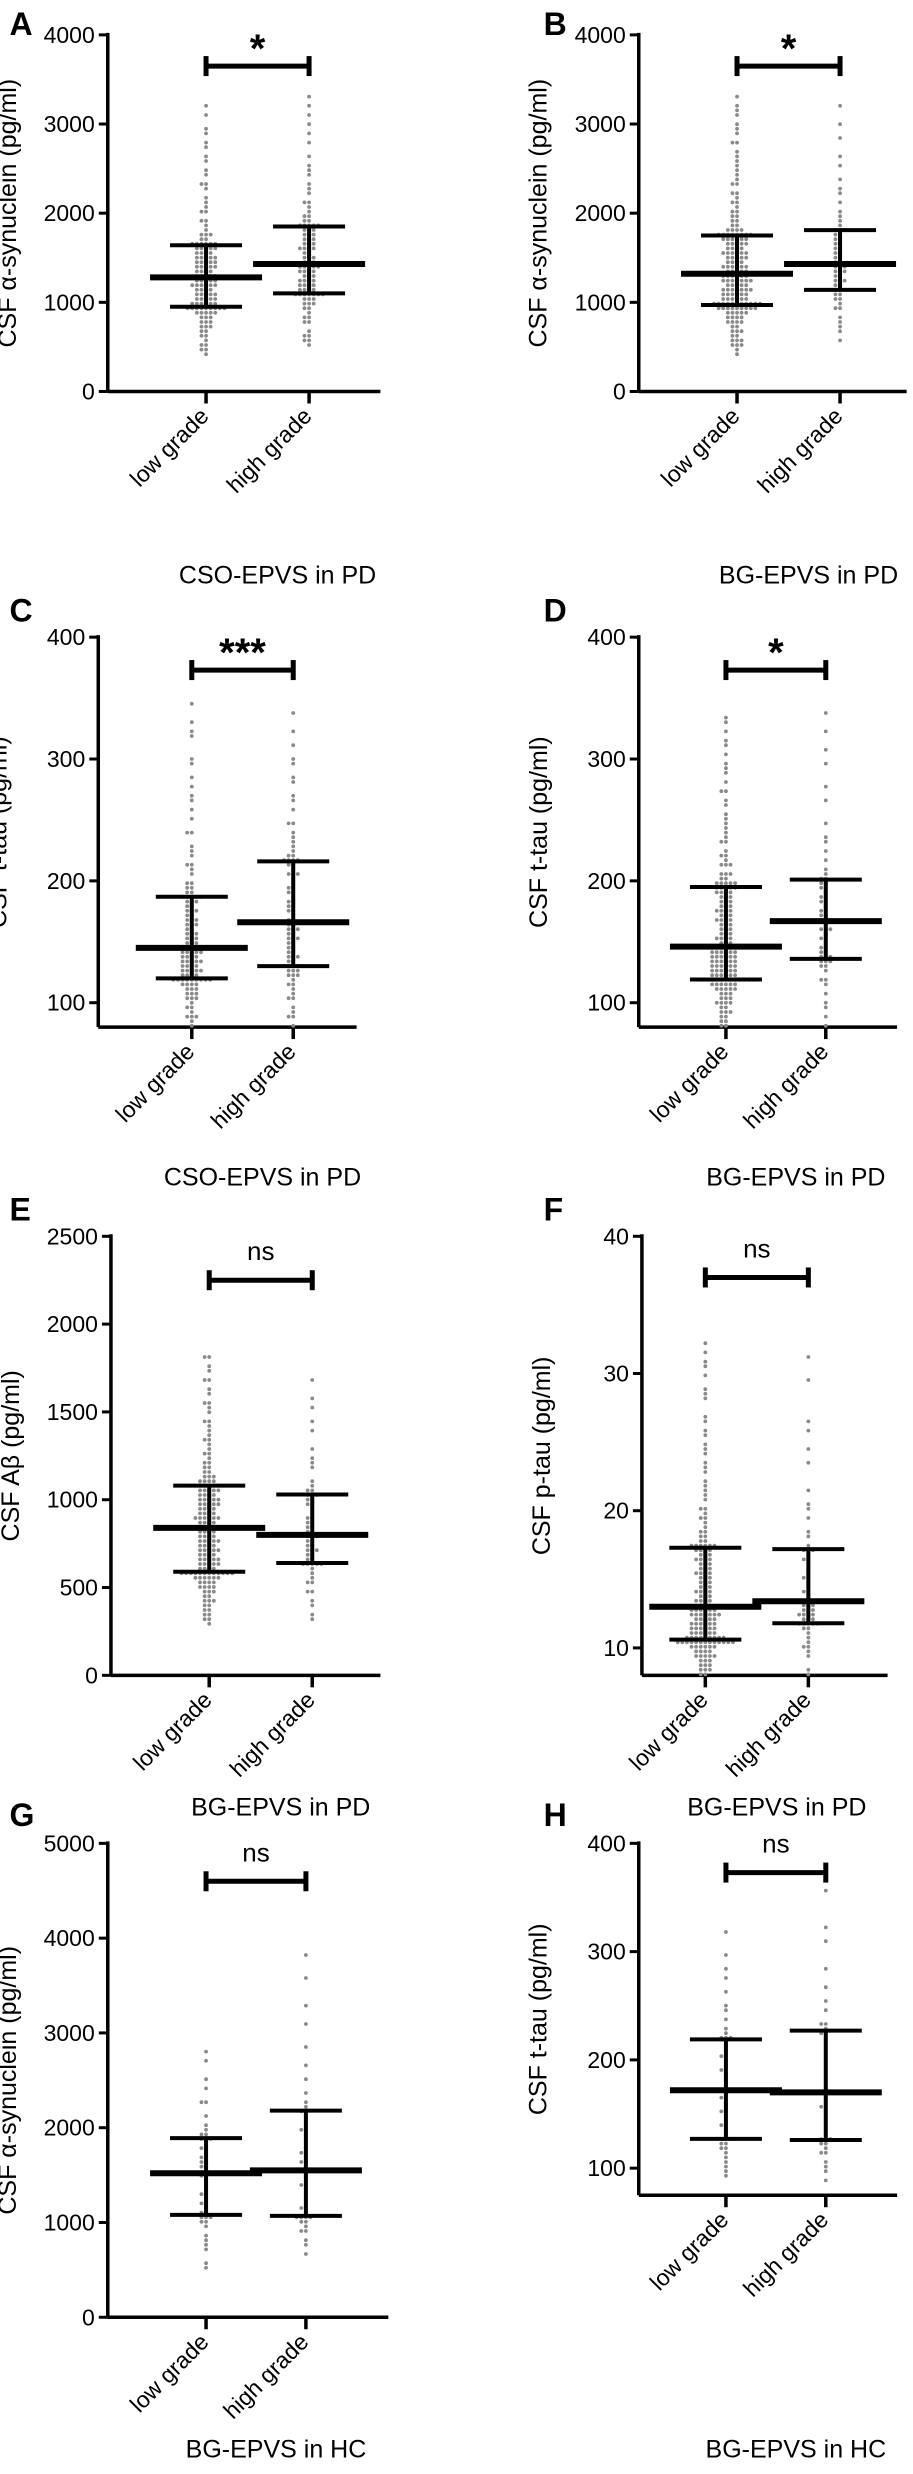 The height and width of the screenshot is (2474, 913). I want to click on panel-letter: B, so click(555, 24).